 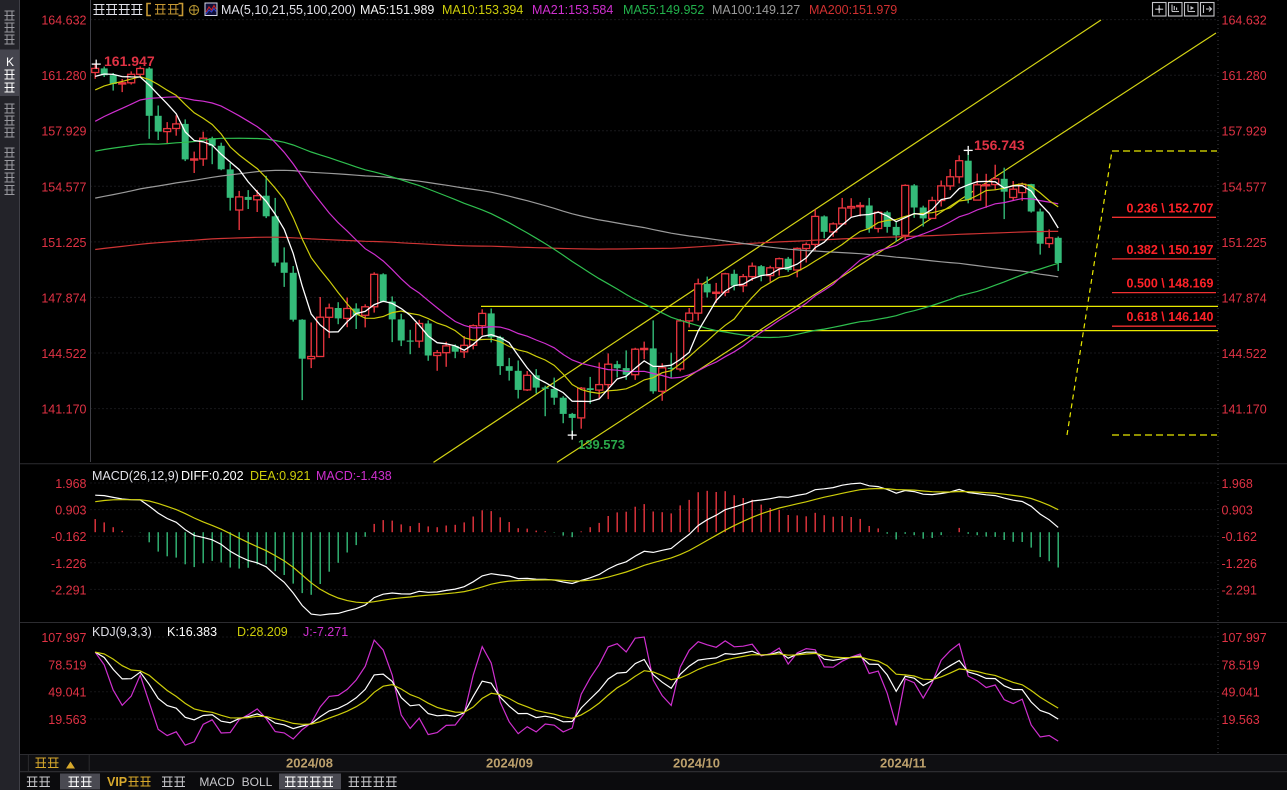 What do you see at coordinates (192, 632) in the screenshot?
I see `svg-text: K:16.383` at bounding box center [192, 632].